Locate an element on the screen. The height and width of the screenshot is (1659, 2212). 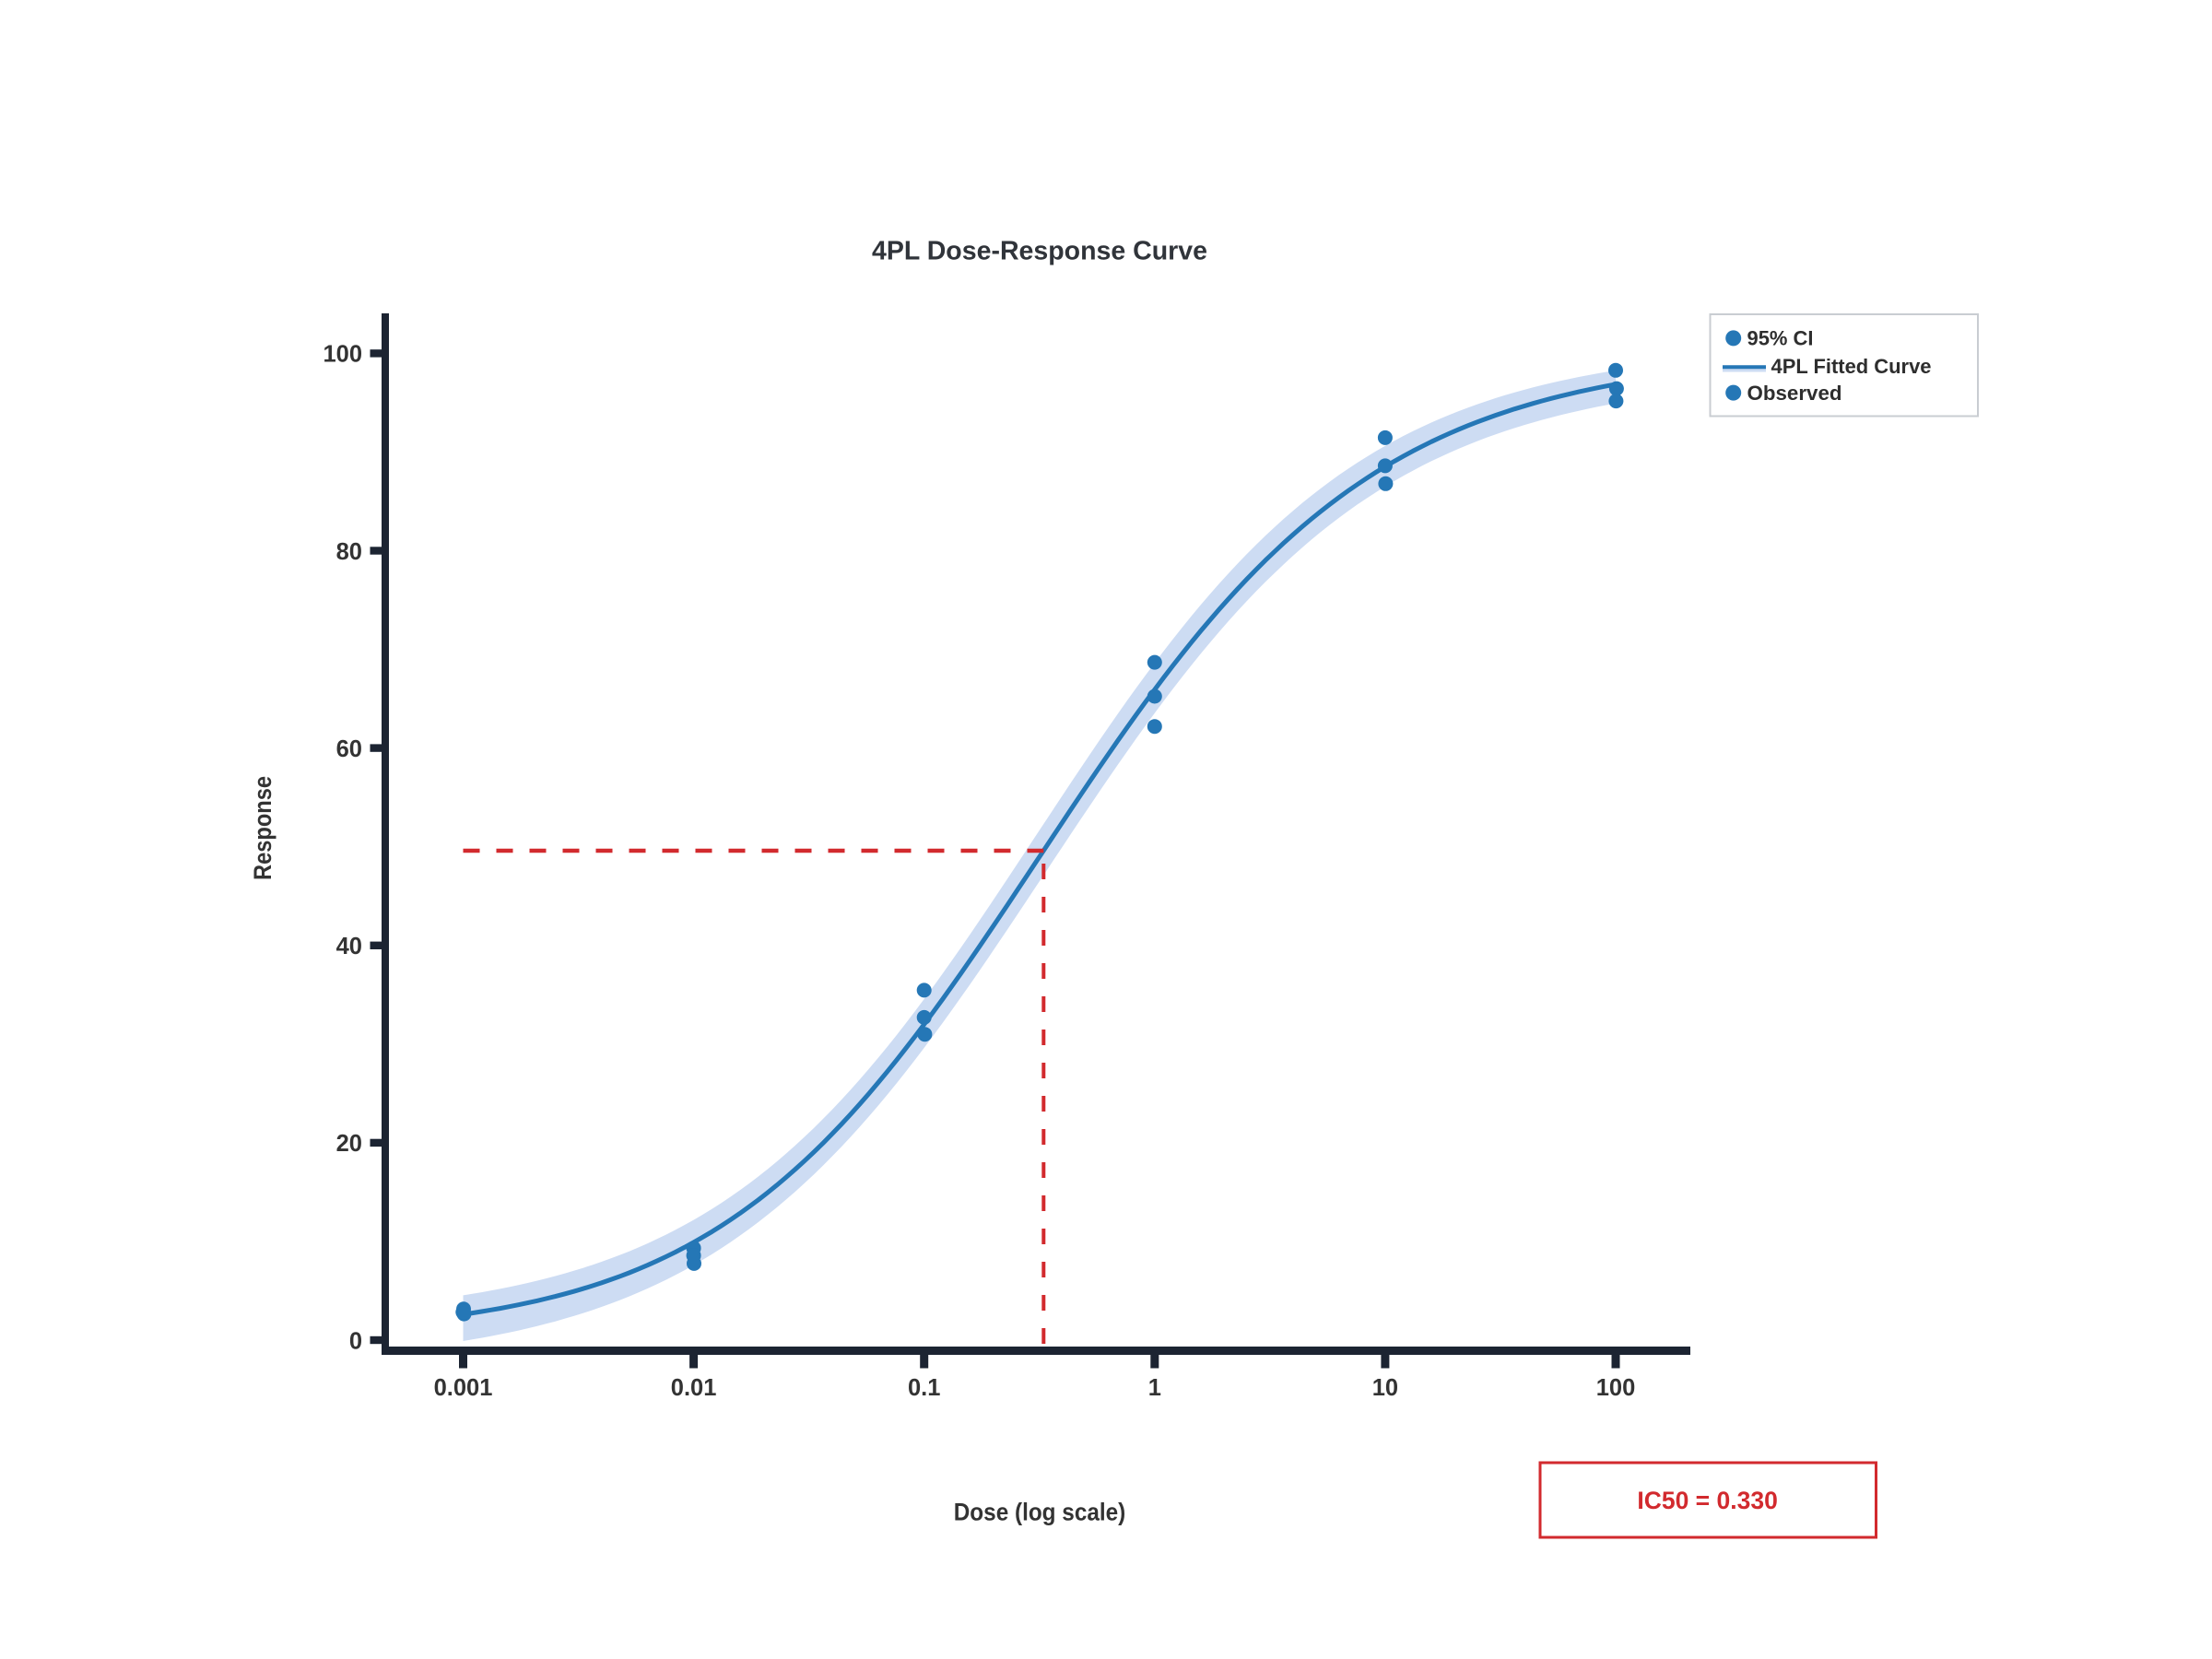
svg-text: 4PL Dose-Response Curve is located at coordinates (1039, 250).